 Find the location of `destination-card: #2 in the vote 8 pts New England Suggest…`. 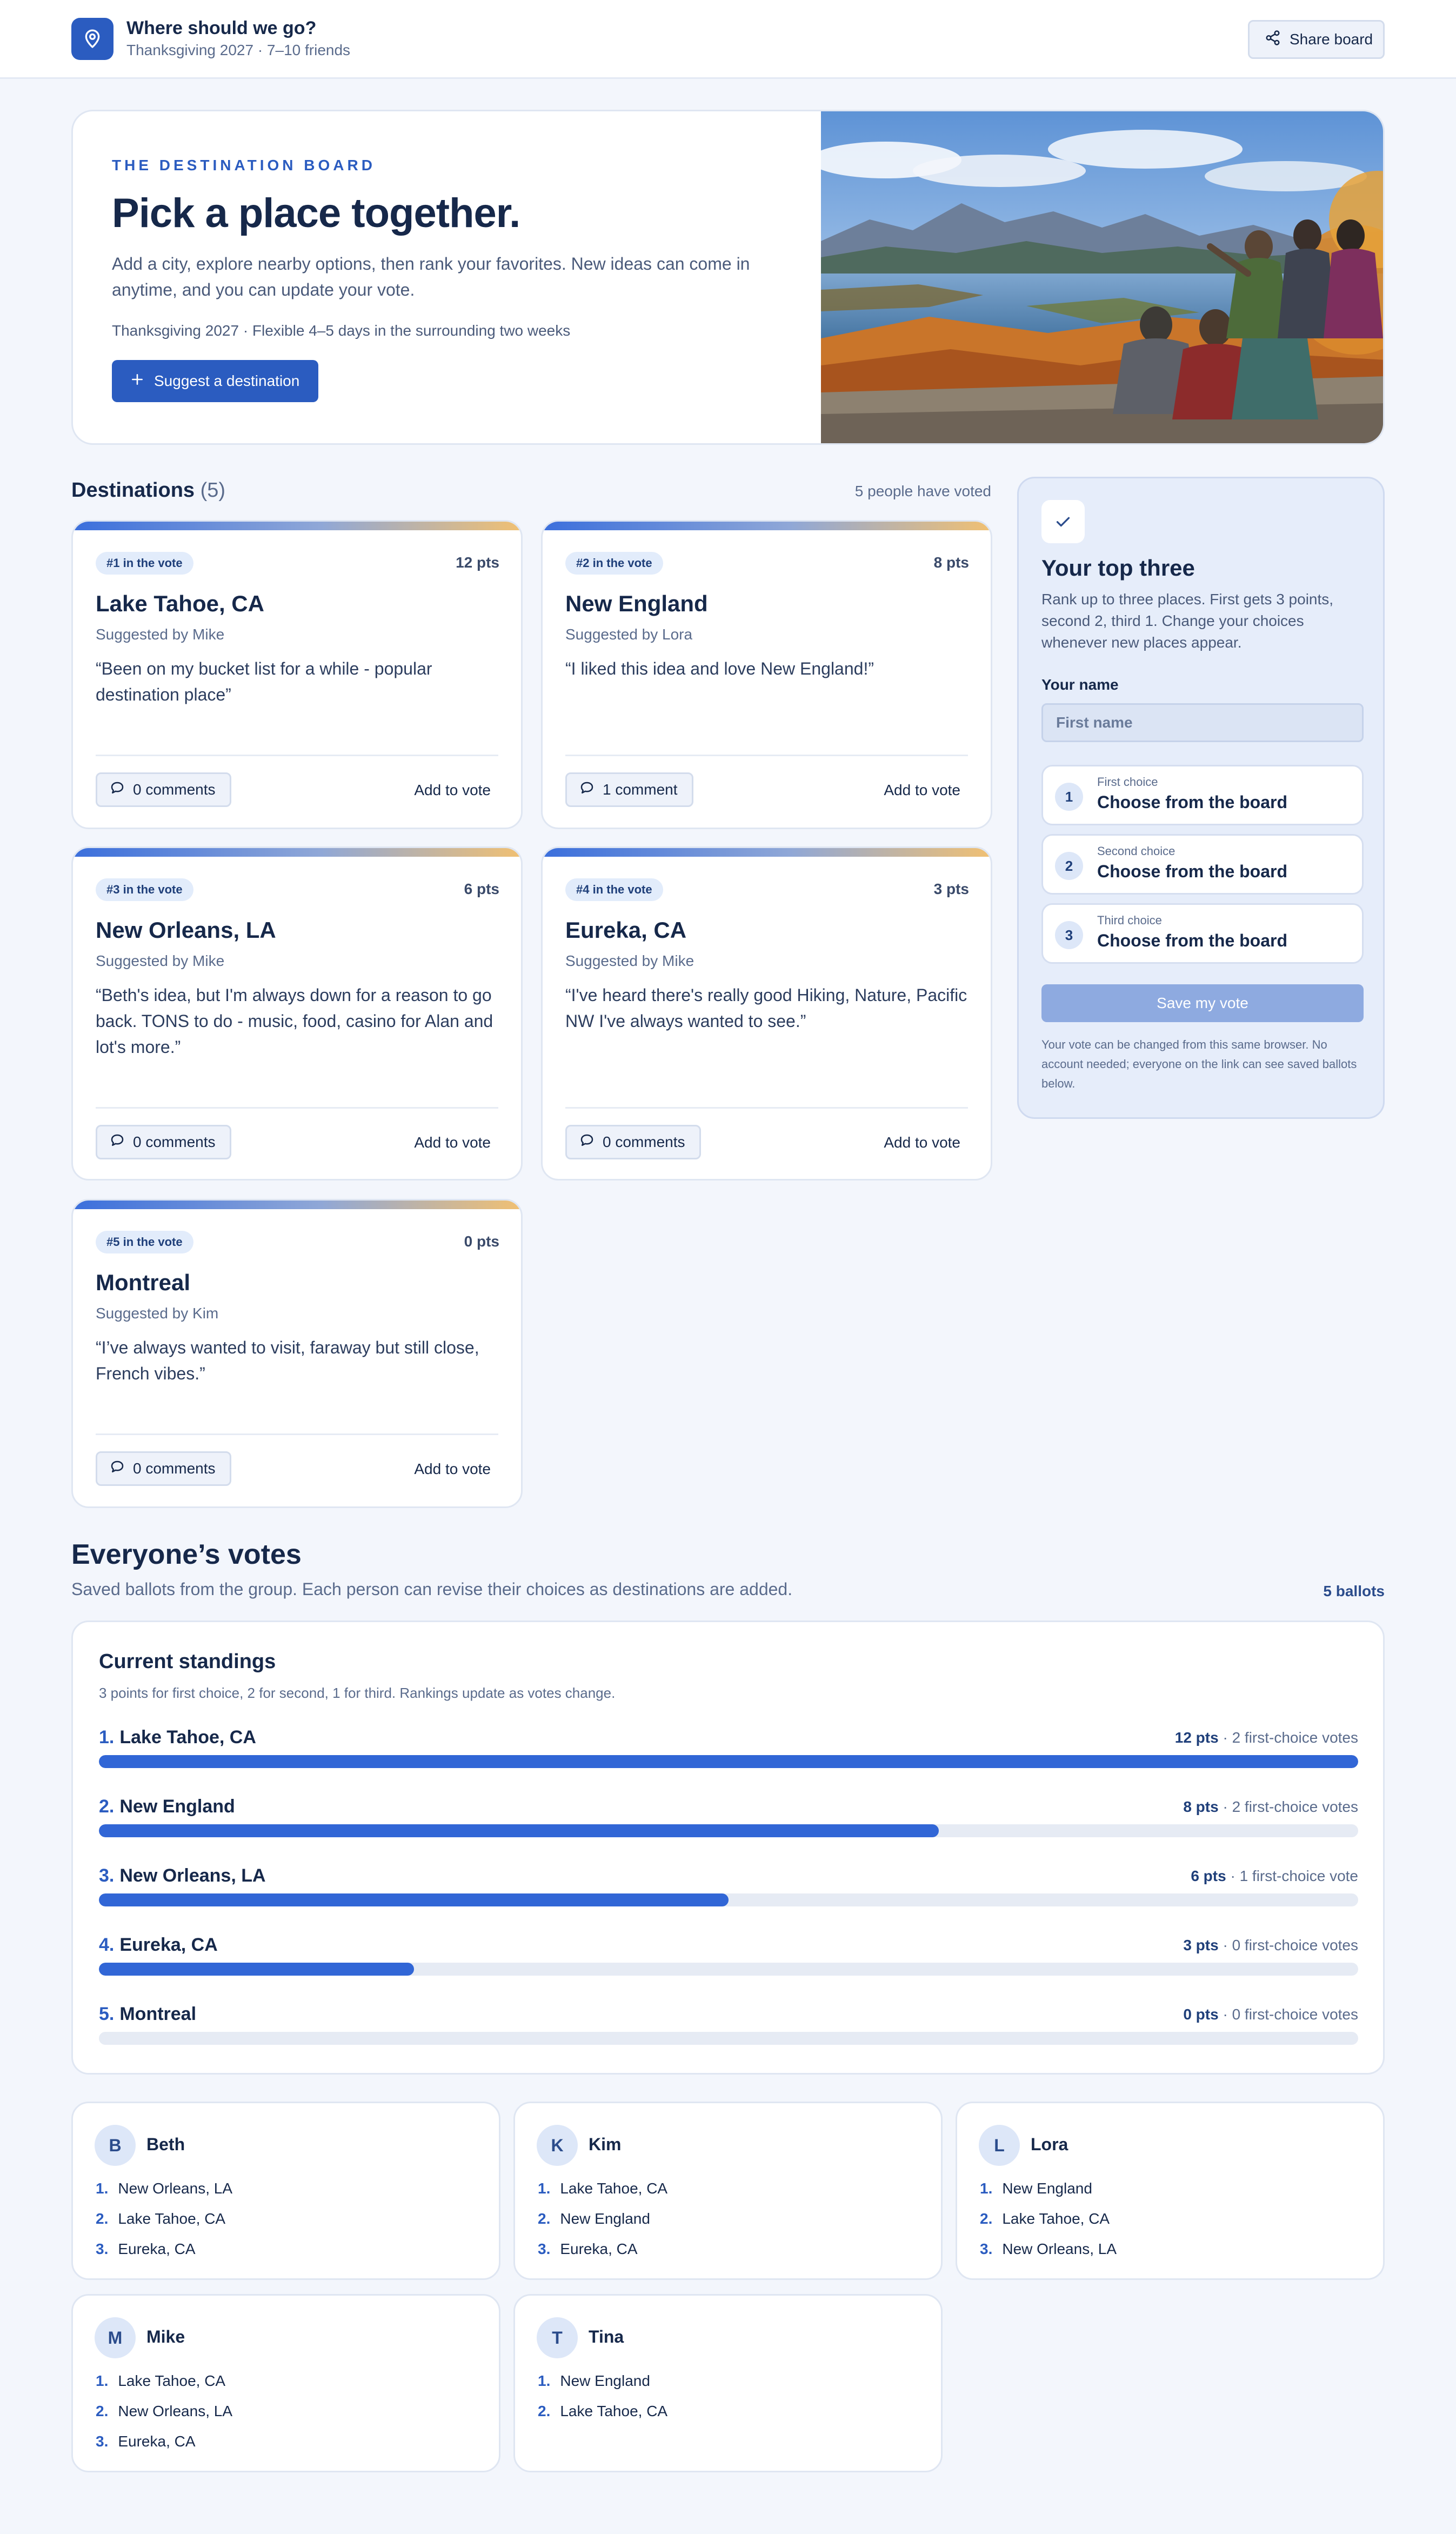

destination-card: #2 in the vote 8 pts New England Suggest… is located at coordinates (766, 674).